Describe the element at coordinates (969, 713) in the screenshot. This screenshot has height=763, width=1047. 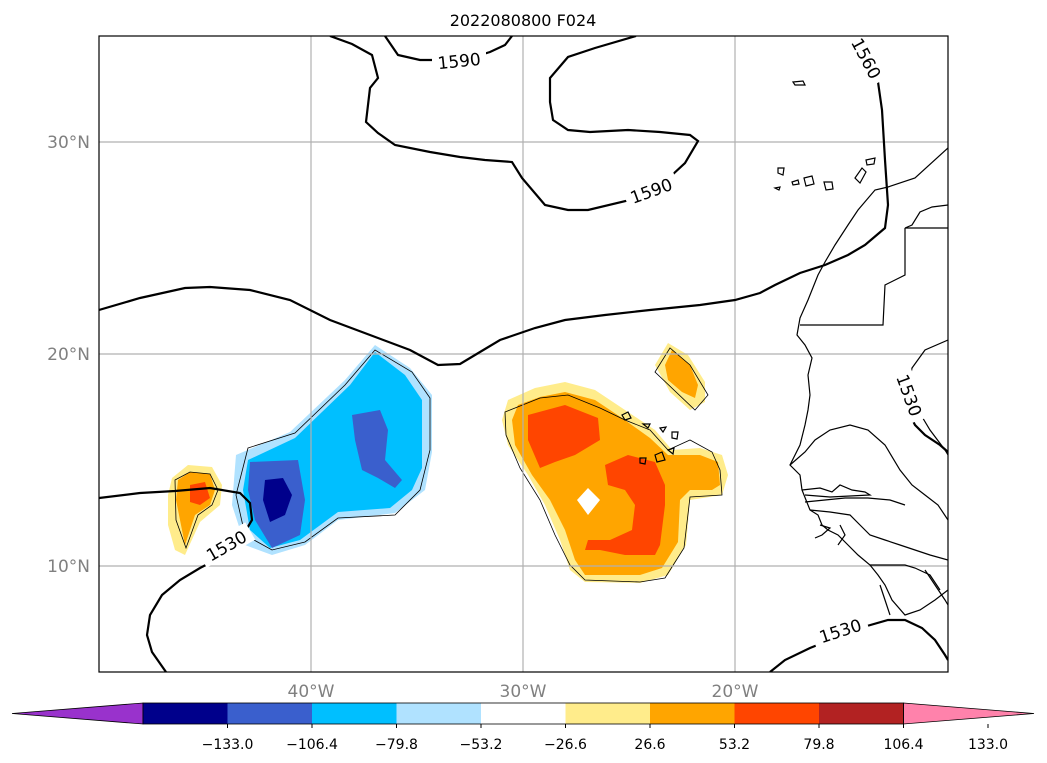
I see `colorbar-extend-high` at that location.